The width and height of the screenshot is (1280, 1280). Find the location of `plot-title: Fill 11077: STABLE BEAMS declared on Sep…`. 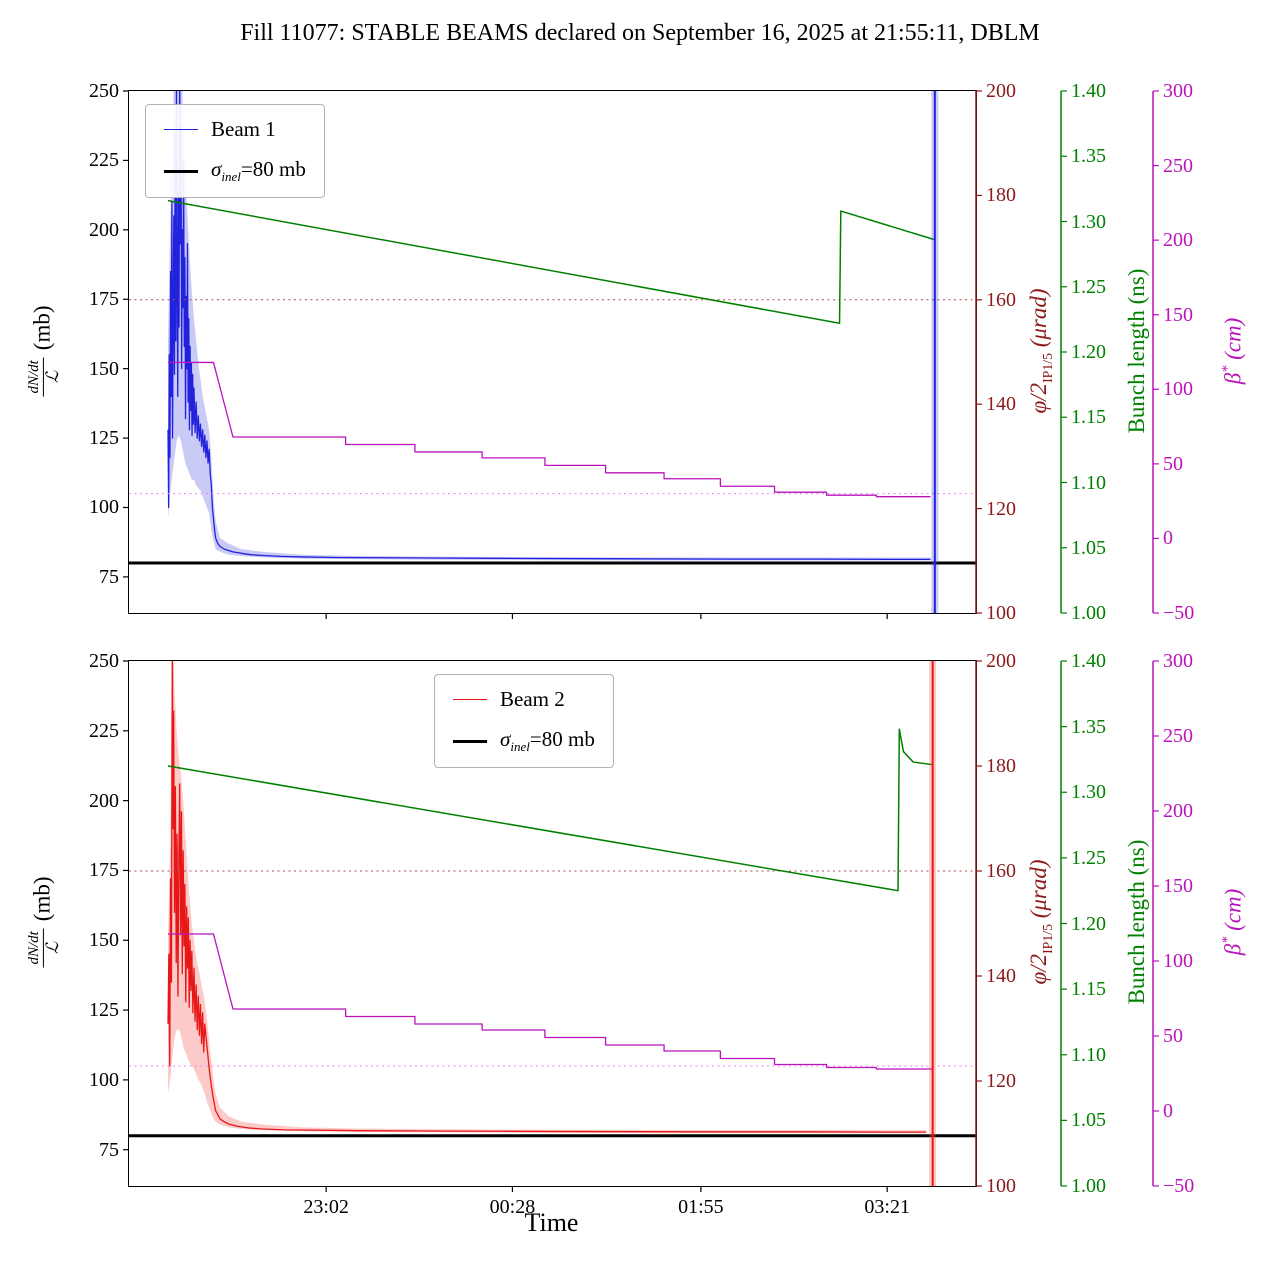

plot-title: Fill 11077: STABLE BEAMS declared on Sep… is located at coordinates (640, 33).